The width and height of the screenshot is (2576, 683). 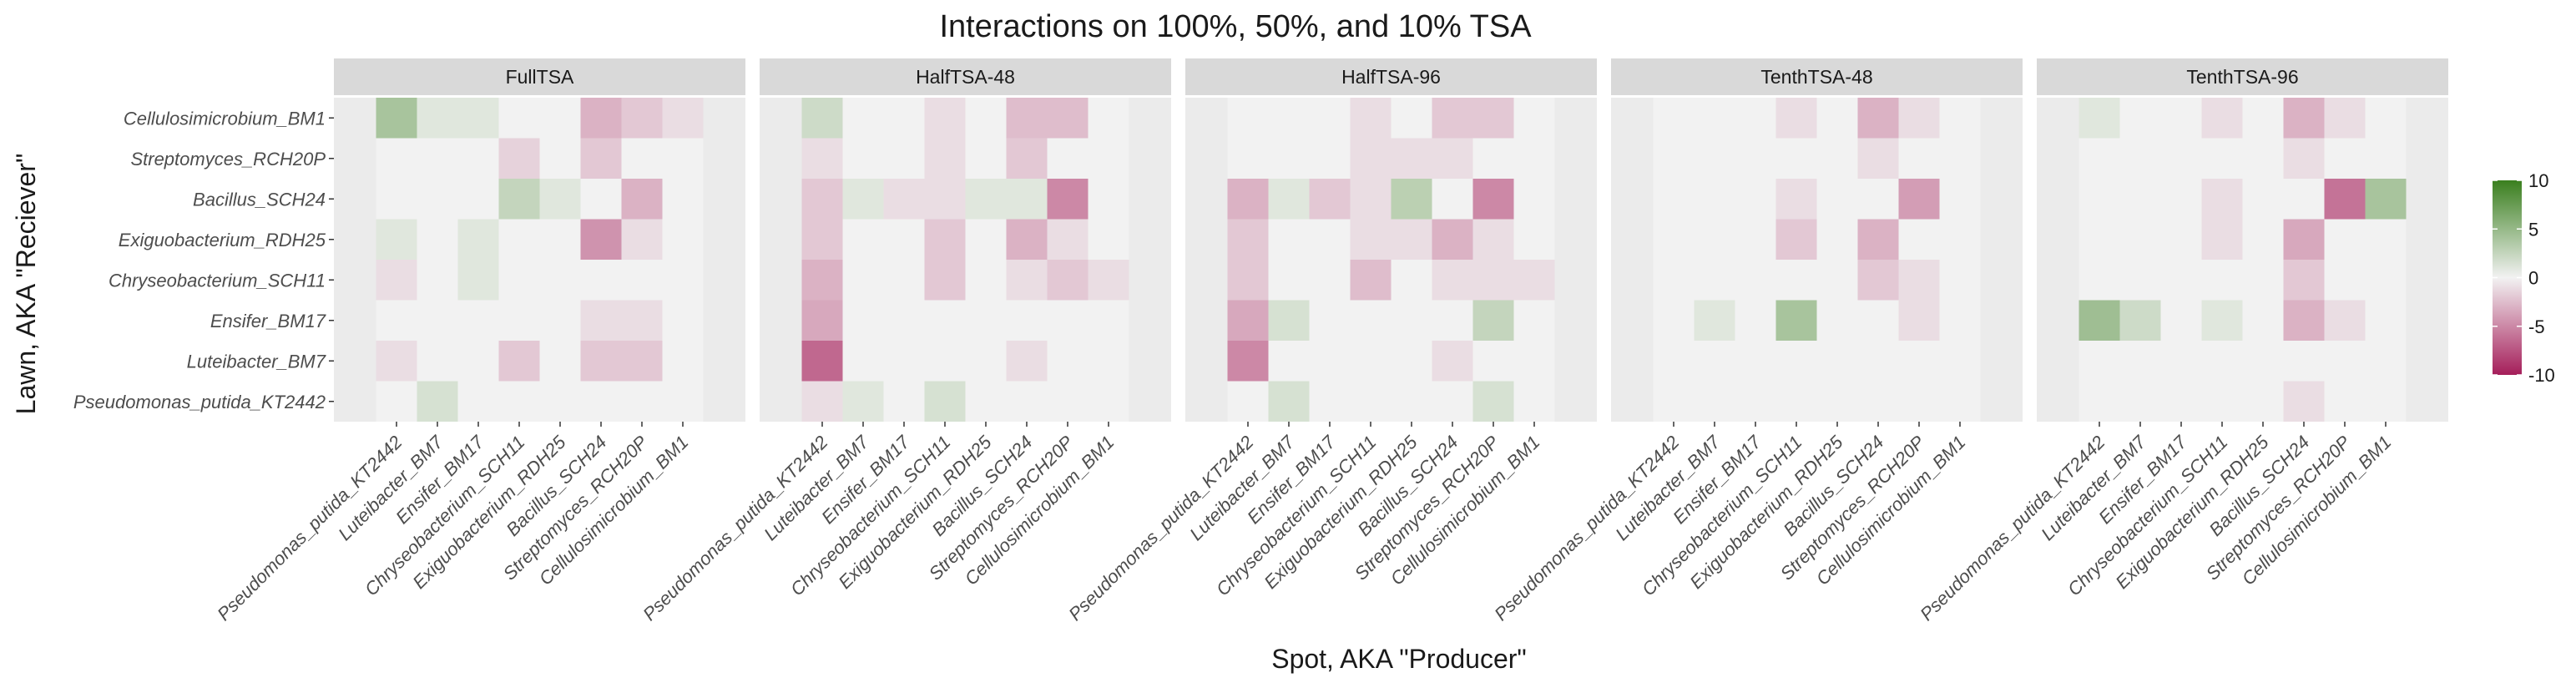 I want to click on y-tick-label: Exiguobacterium_RDH25, so click(x=222, y=240).